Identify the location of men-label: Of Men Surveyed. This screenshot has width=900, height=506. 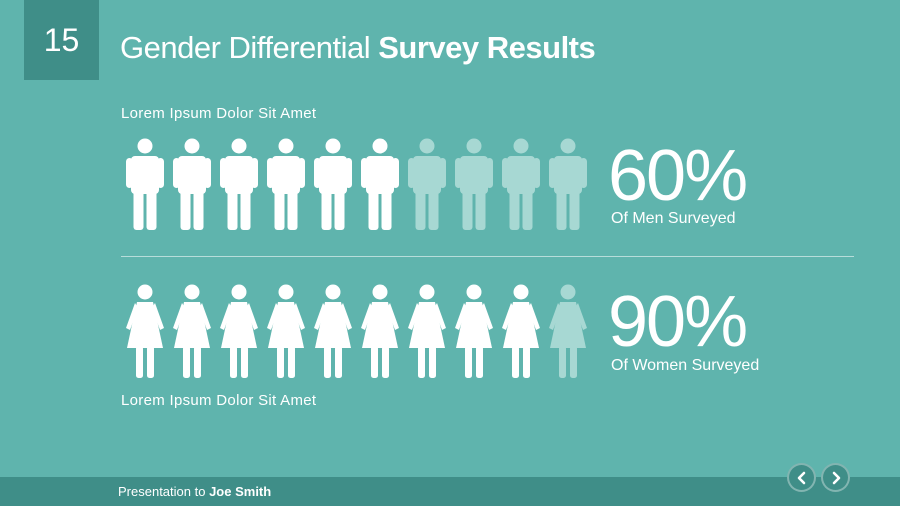
(673, 218).